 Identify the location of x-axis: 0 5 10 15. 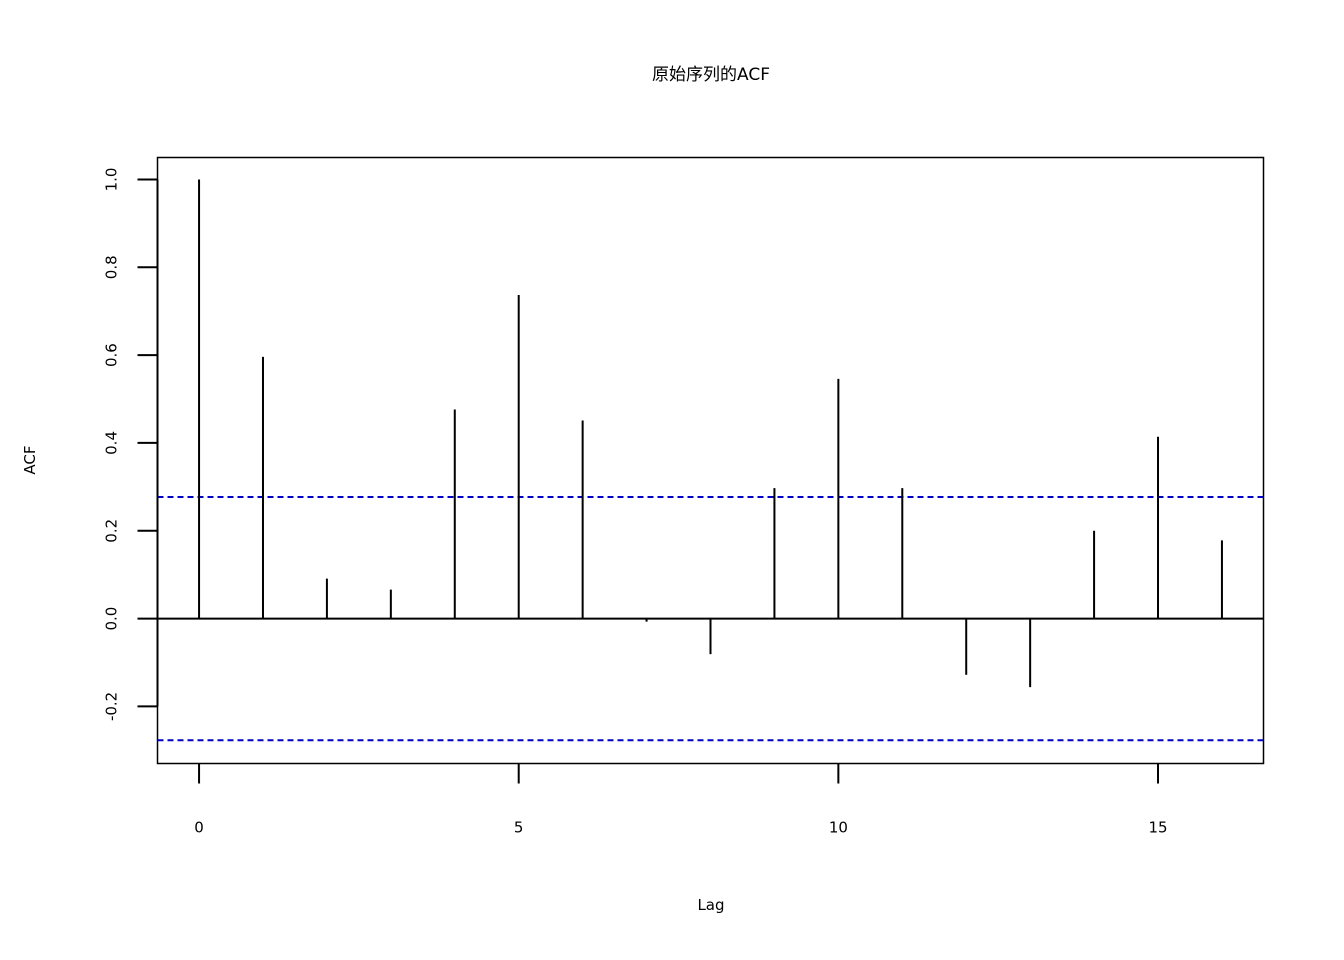
(681, 800).